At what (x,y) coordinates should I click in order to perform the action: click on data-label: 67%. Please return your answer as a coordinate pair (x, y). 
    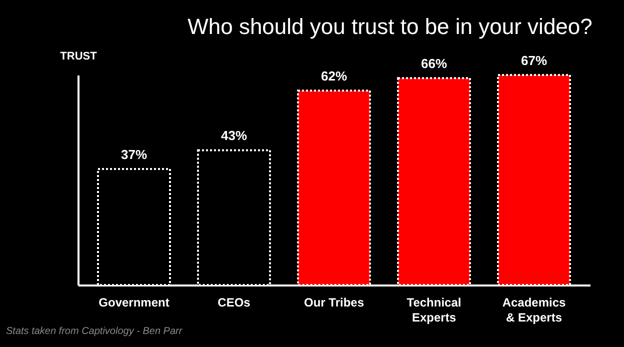
    Looking at the image, I should click on (534, 60).